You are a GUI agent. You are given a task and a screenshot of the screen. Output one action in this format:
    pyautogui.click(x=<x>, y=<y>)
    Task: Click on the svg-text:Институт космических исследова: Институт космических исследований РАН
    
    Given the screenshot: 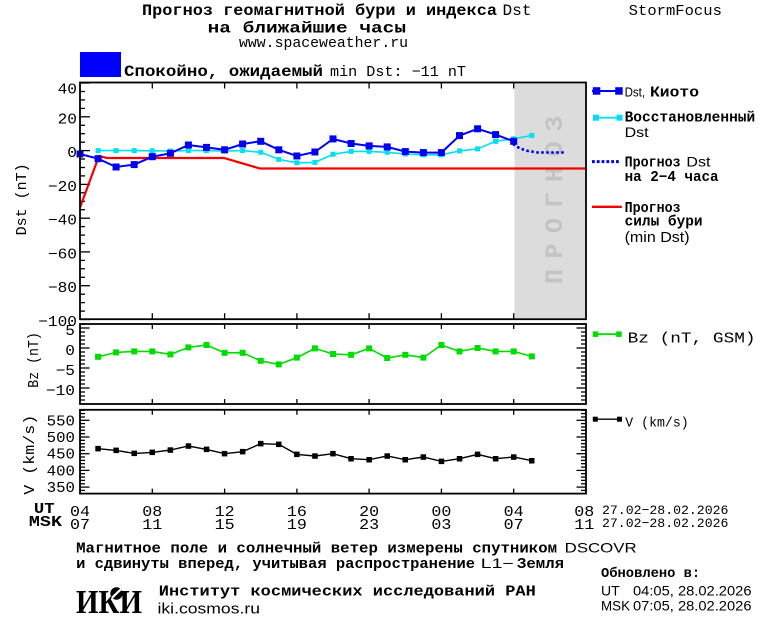 What is the action you would take?
    pyautogui.click(x=347, y=592)
    